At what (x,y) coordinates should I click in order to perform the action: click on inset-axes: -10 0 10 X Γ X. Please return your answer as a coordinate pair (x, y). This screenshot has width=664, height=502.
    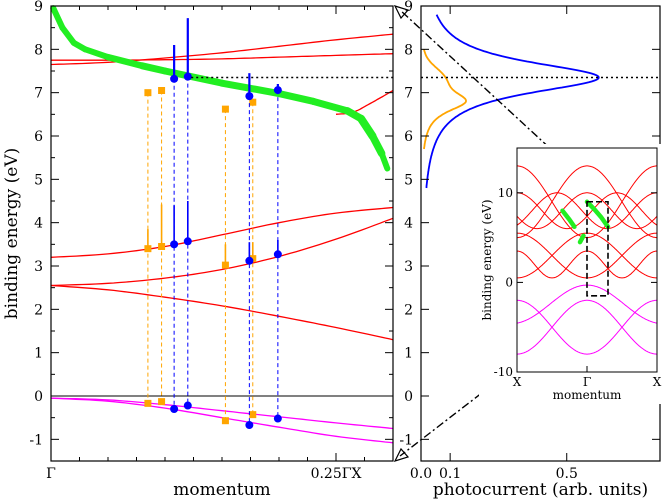
    Looking at the image, I should click on (578, 287).